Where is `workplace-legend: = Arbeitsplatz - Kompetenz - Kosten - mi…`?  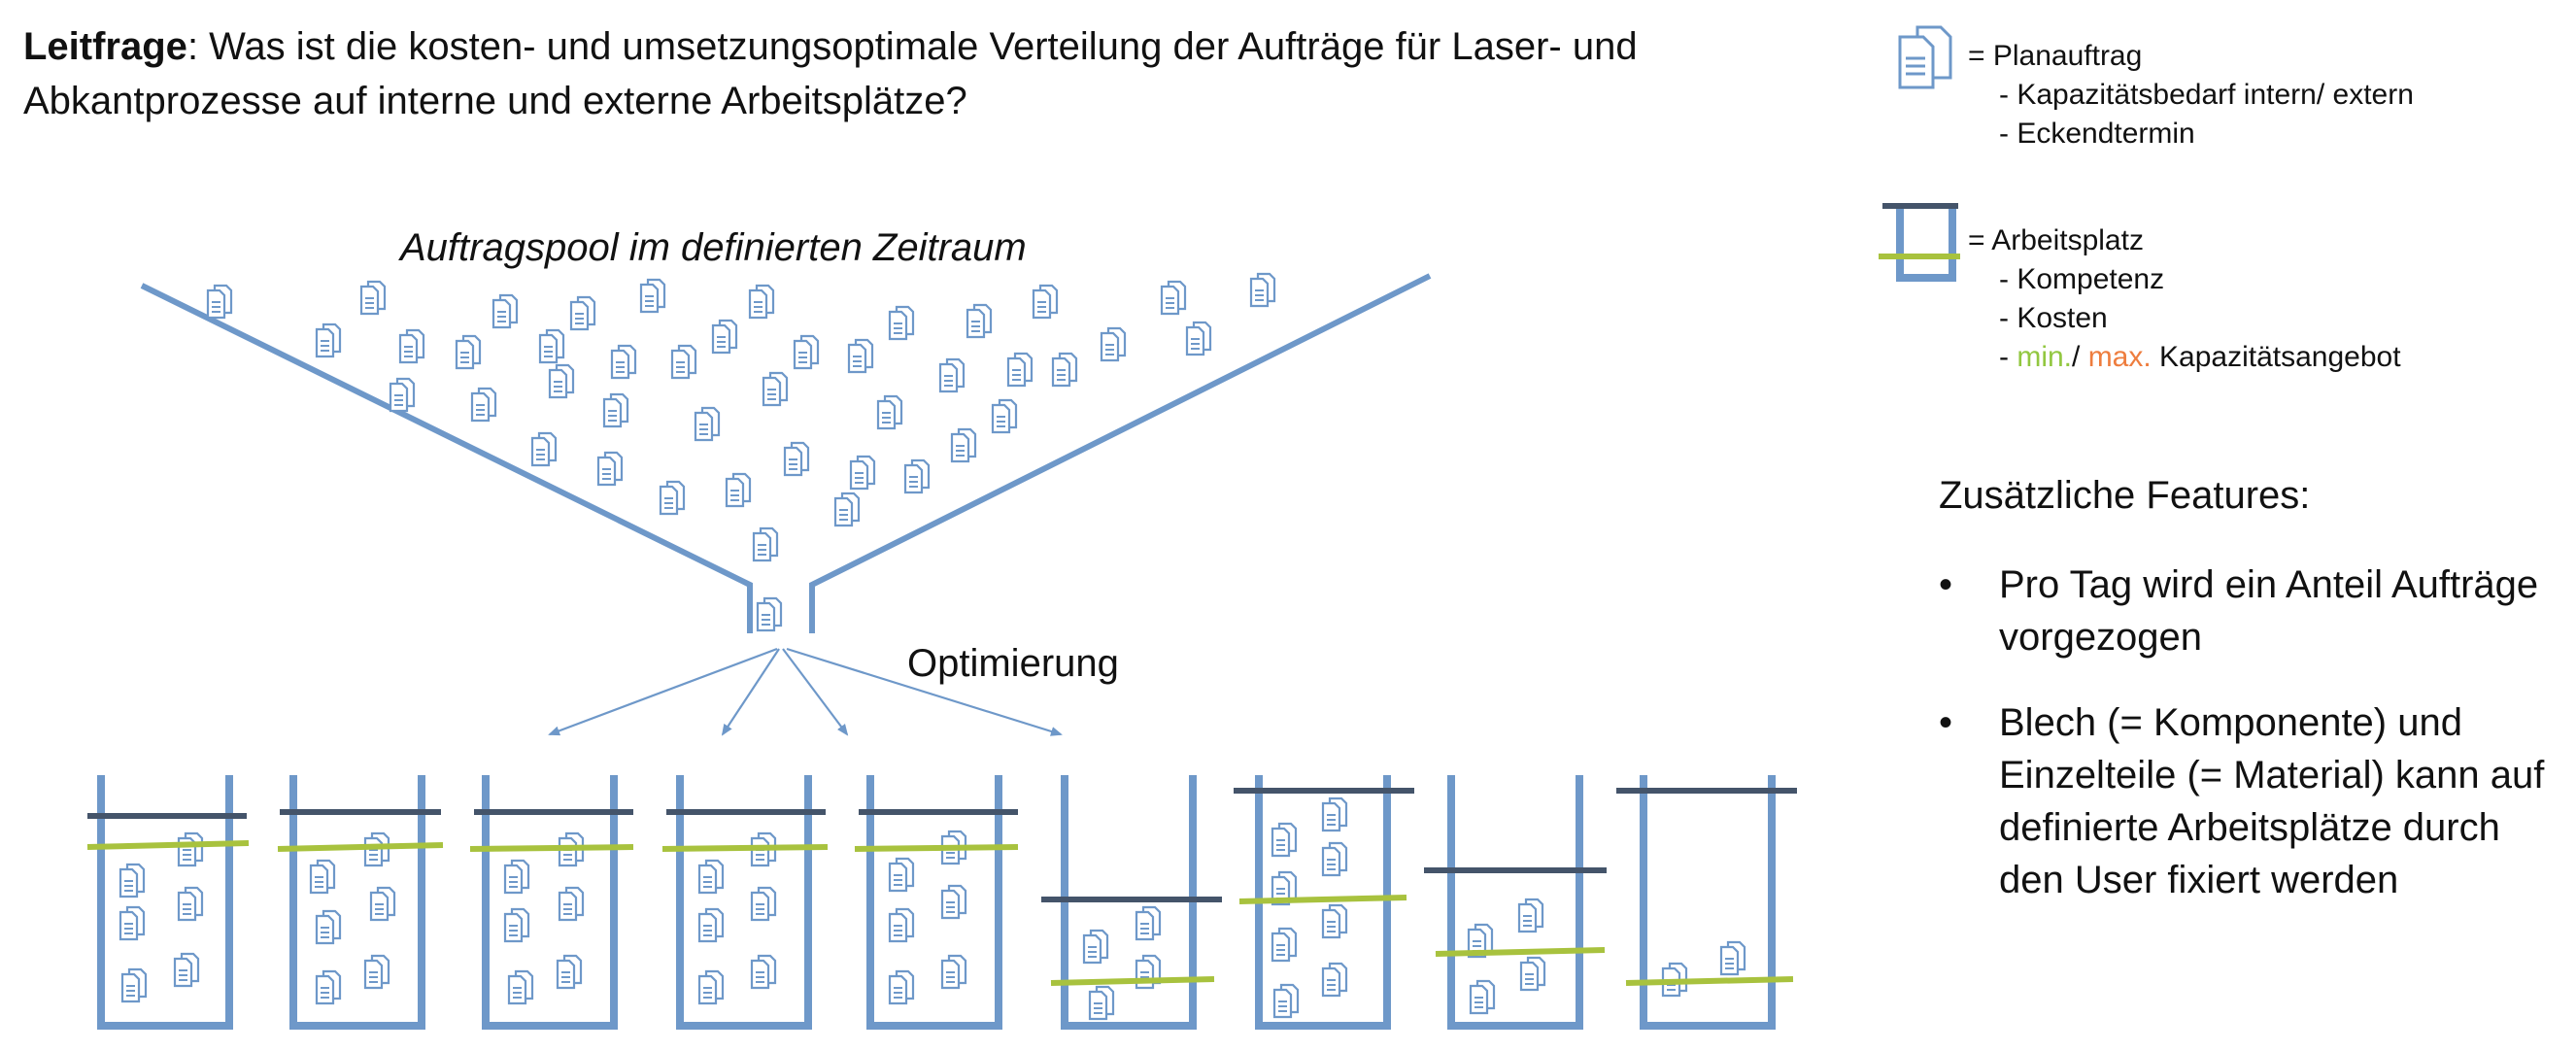 workplace-legend: = Arbeitsplatz - Kompetenz - Kosten - mi… is located at coordinates (2184, 299).